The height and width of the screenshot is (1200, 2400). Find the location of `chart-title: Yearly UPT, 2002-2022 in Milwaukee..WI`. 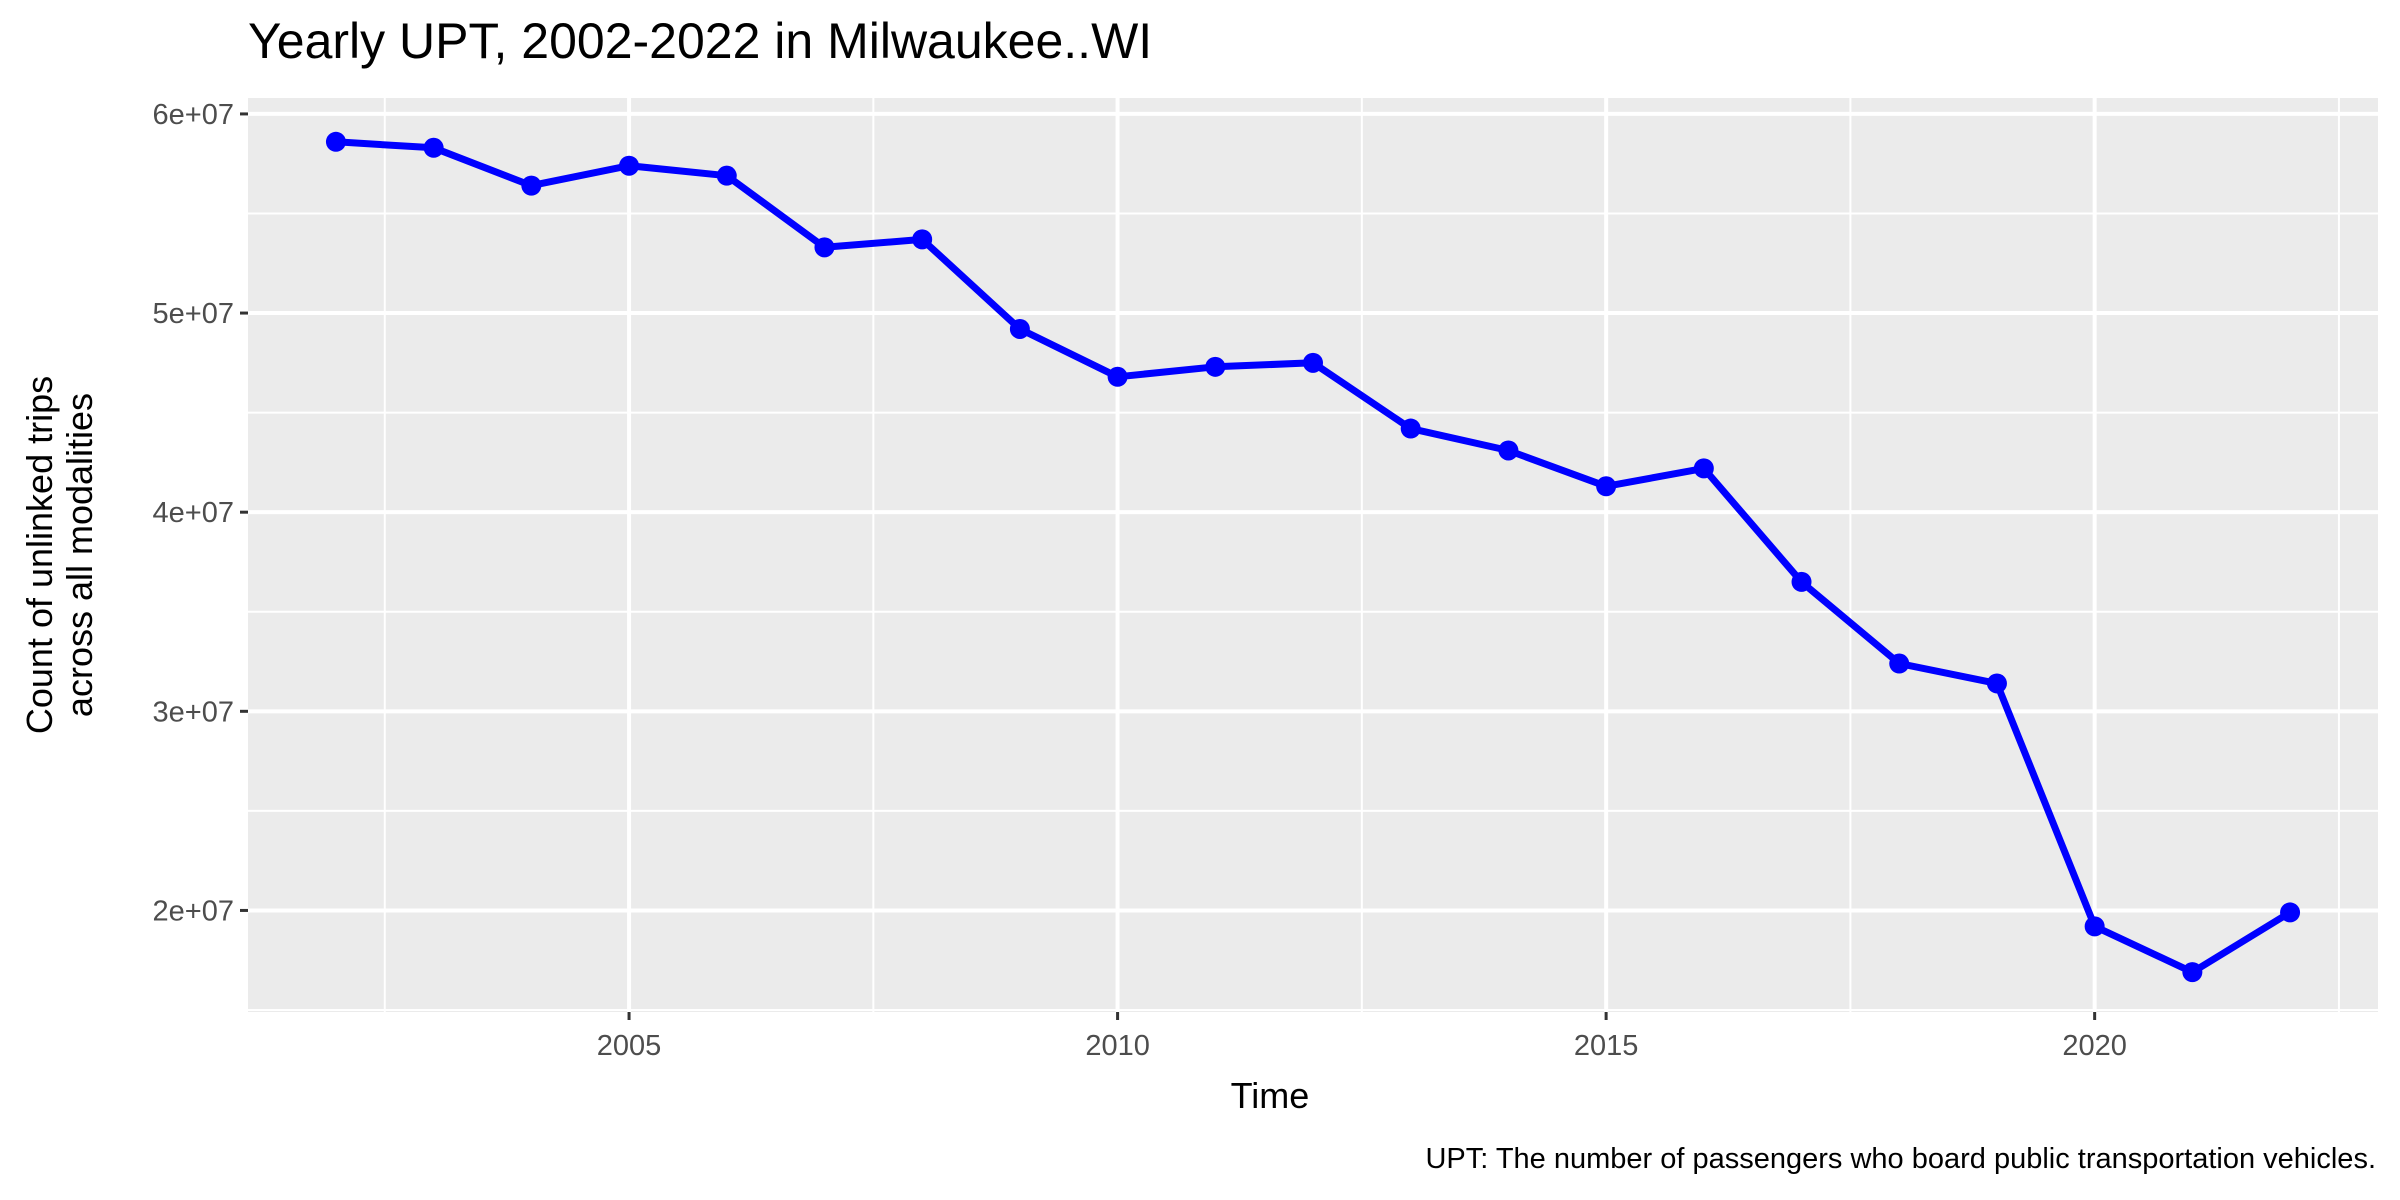

chart-title: Yearly UPT, 2002-2022 in Milwaukee..WI is located at coordinates (700, 41).